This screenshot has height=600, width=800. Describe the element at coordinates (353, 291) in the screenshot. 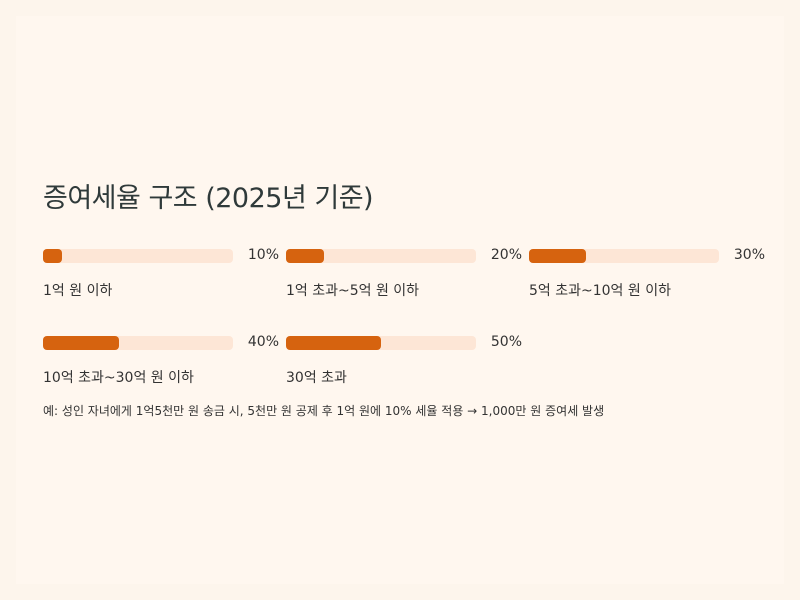

I see `category-label: 1억 초과~5억 원 이하` at that location.